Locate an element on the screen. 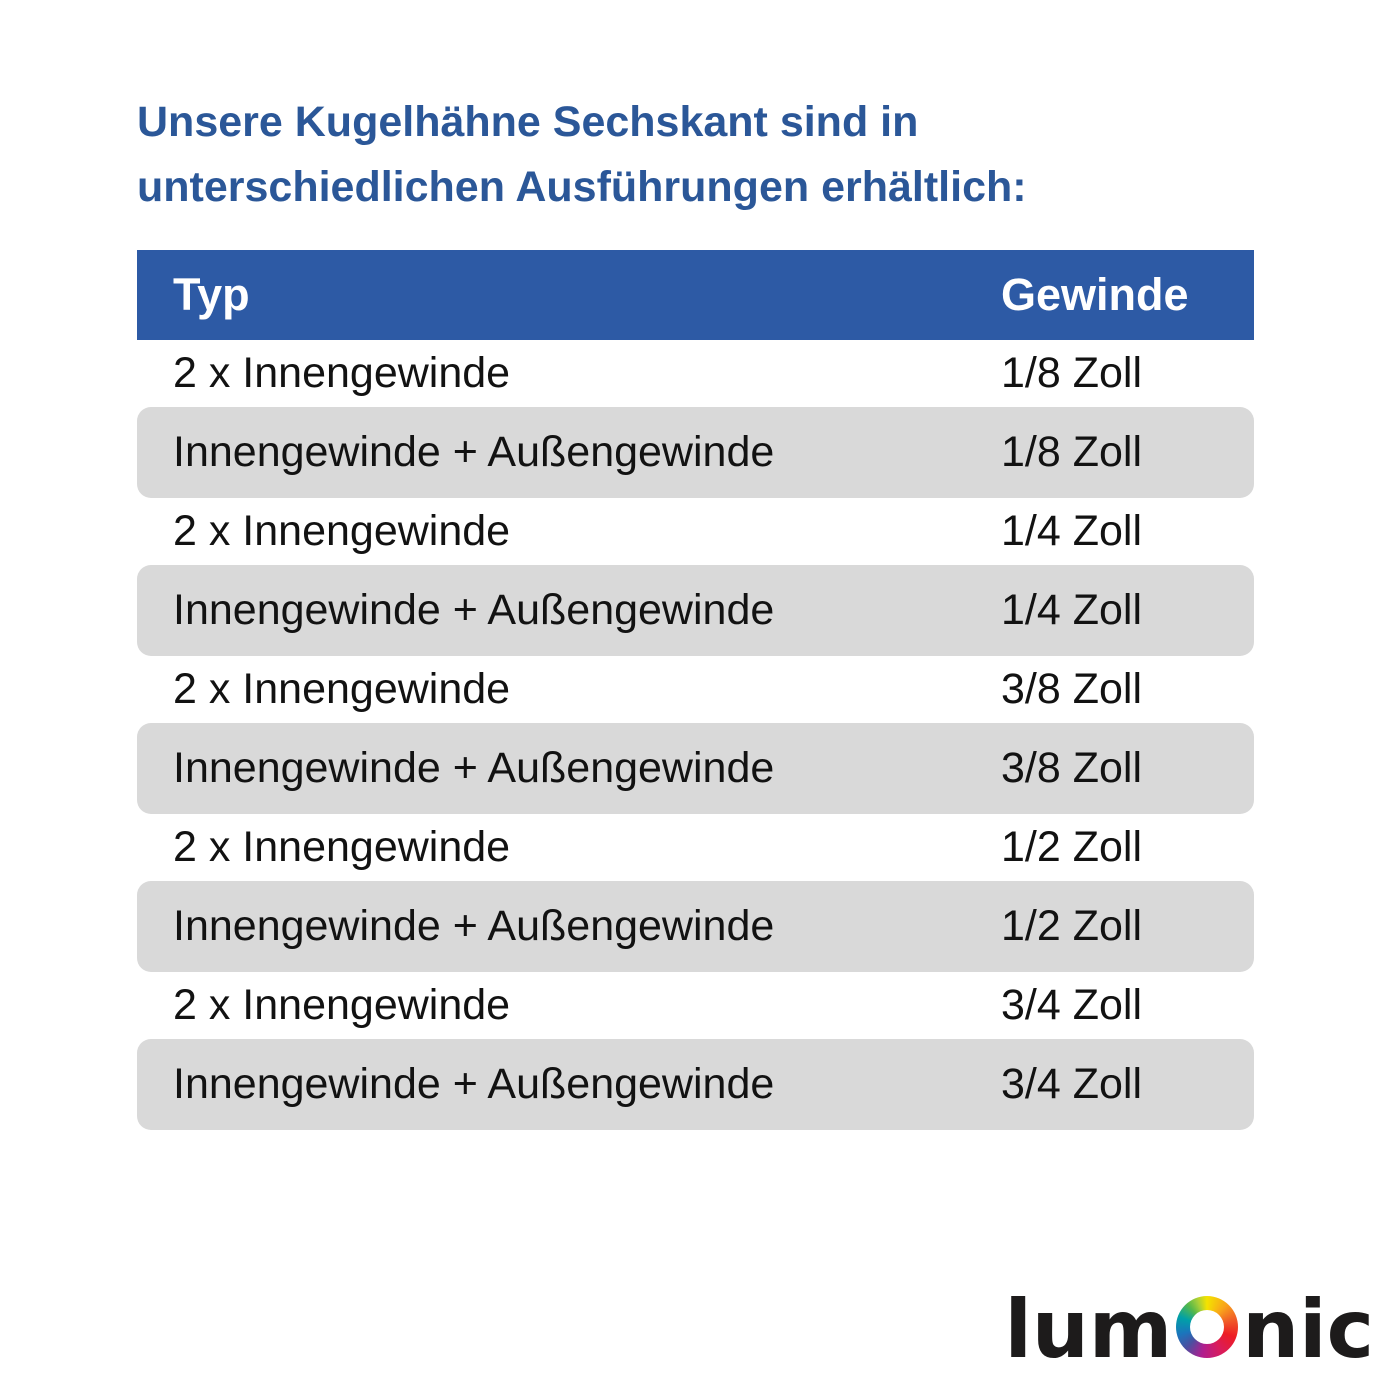 This screenshot has height=1400, width=1400. header-cell-typ: Typ is located at coordinates (211, 294).